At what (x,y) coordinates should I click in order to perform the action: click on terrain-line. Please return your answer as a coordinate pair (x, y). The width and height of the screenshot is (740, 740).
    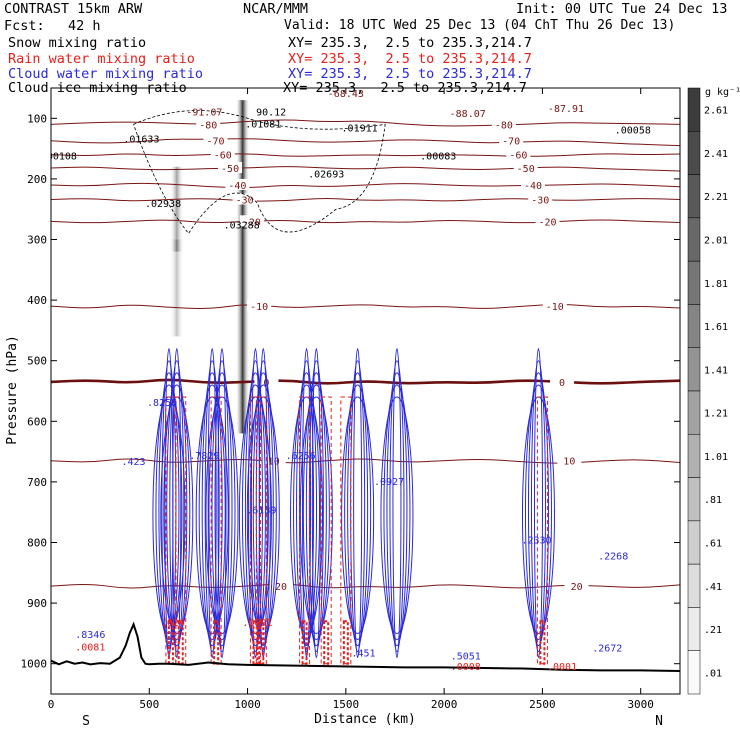
    Looking at the image, I should click on (365, 646).